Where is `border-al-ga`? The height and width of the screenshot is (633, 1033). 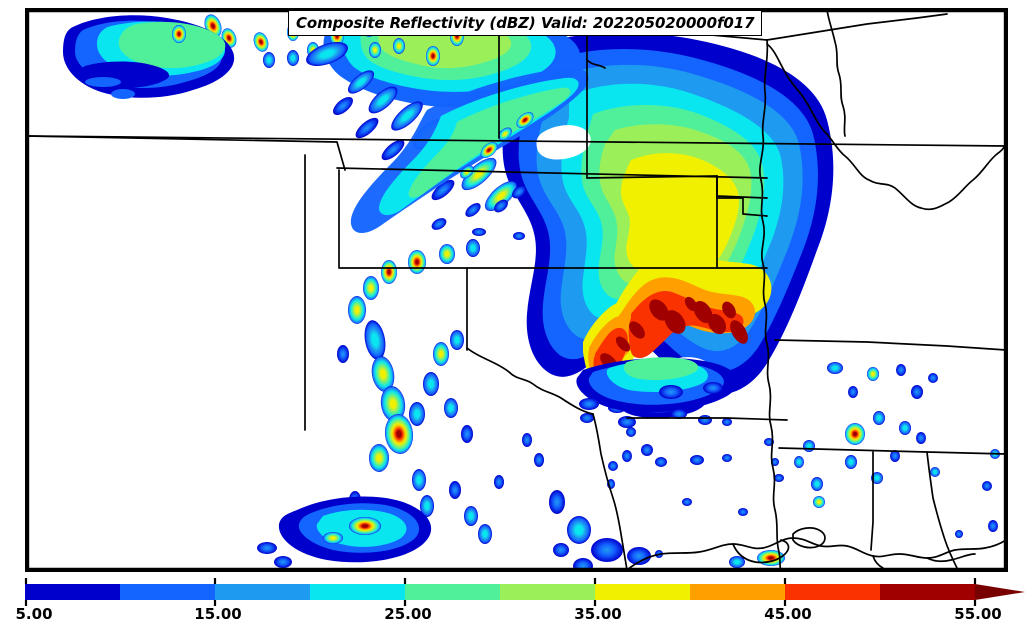
border-al-ga is located at coordinates (942, 510).